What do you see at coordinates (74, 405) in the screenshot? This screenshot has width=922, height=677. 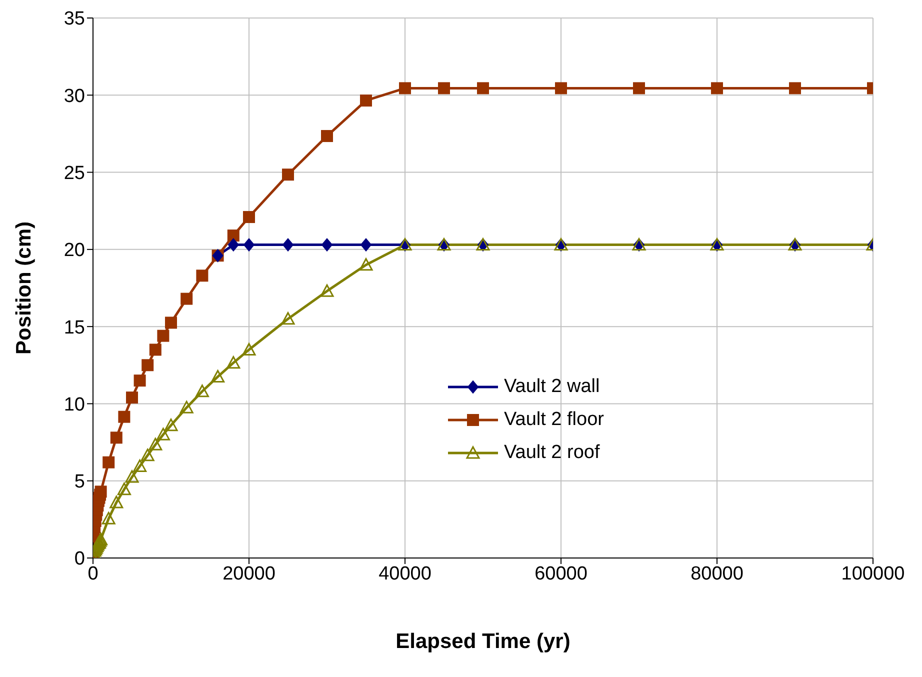 I see `y-tick-label: 10` at bounding box center [74, 405].